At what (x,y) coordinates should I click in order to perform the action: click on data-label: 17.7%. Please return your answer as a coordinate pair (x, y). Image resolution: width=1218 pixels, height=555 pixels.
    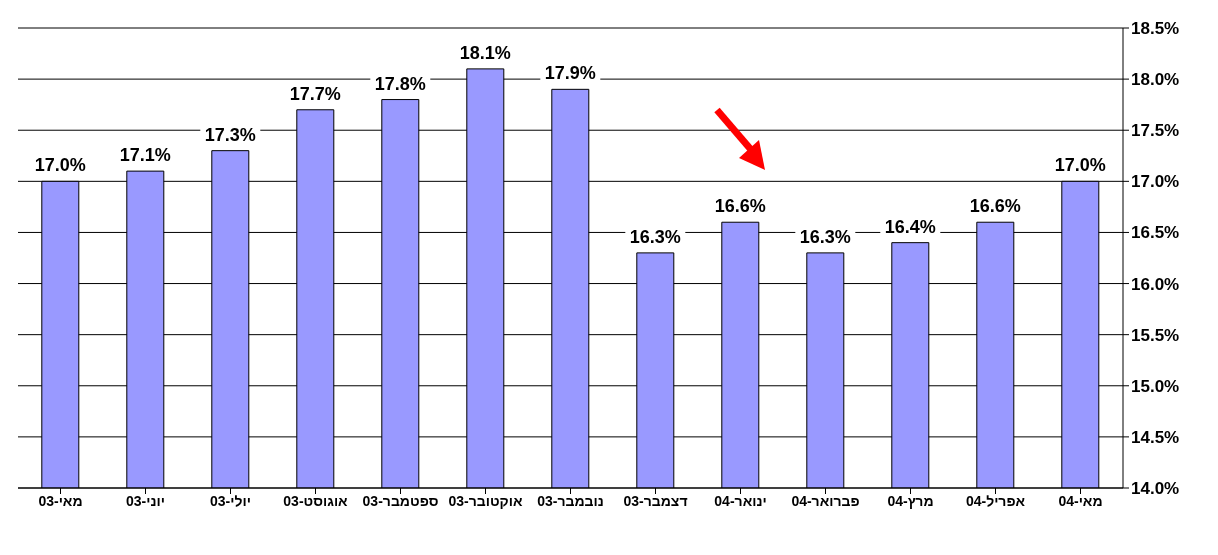
    Looking at the image, I should click on (315, 93).